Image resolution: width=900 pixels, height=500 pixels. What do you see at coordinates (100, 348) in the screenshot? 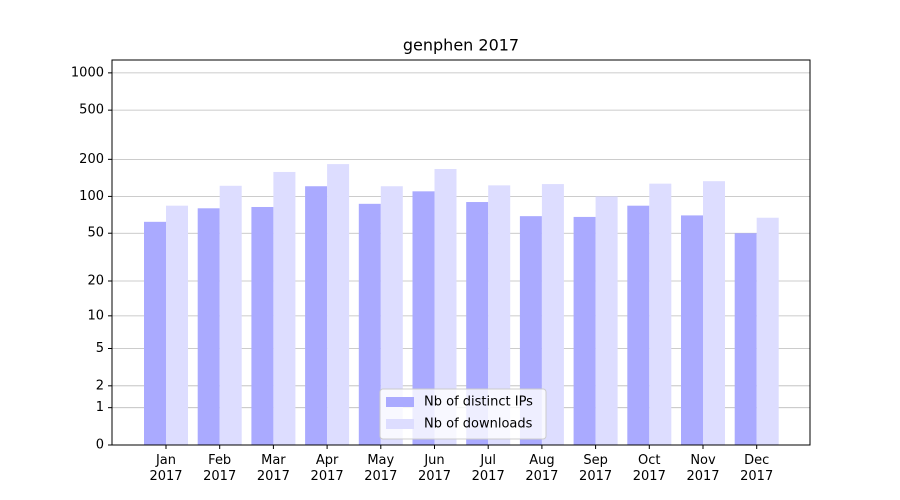
I see `y-tick-label: 5` at bounding box center [100, 348].